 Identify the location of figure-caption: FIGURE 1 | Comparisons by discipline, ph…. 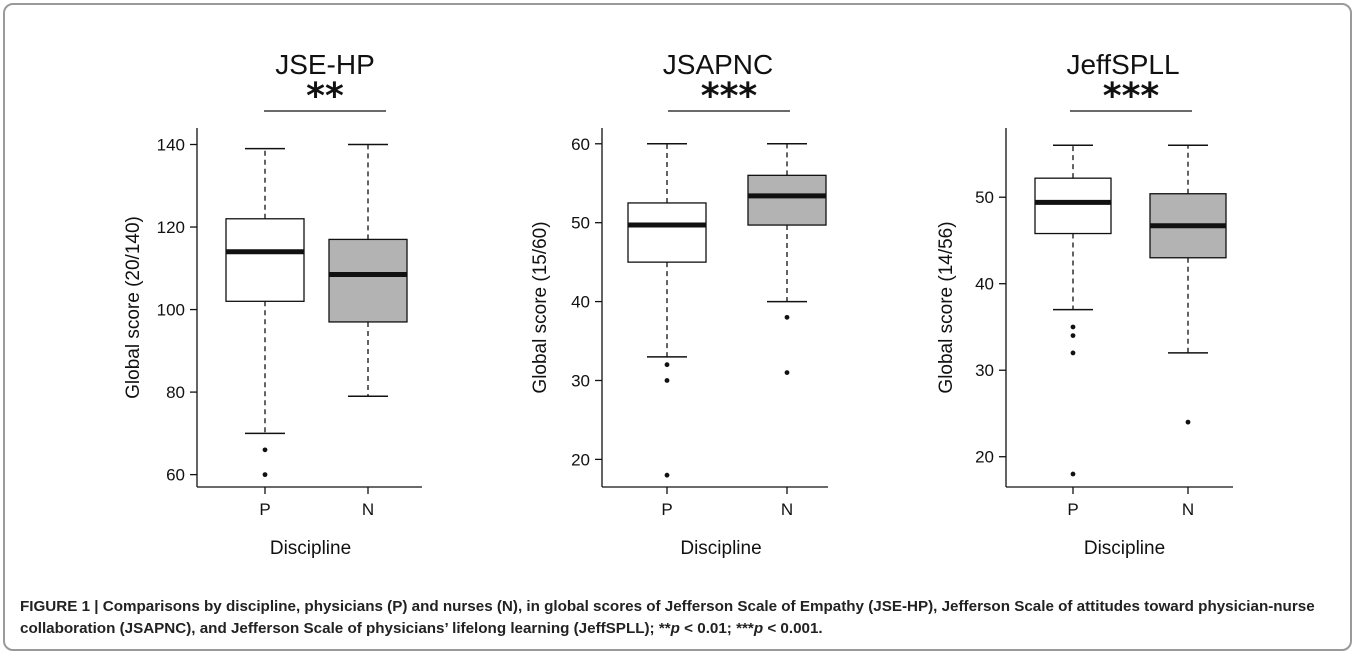
(680, 618).